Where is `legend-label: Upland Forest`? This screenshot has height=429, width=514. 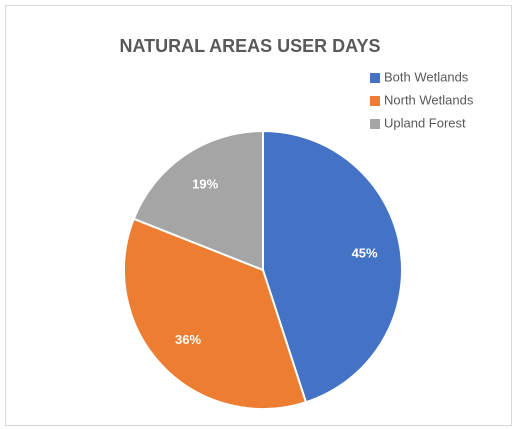 legend-label: Upland Forest is located at coordinates (425, 122).